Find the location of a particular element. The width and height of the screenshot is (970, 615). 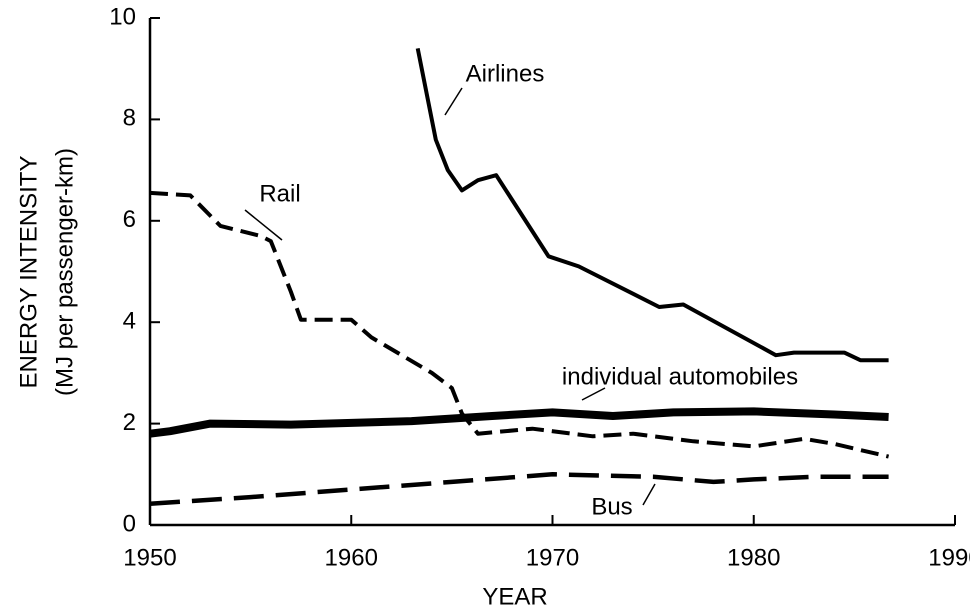

y-tick-label: 2 is located at coordinates (129, 422).